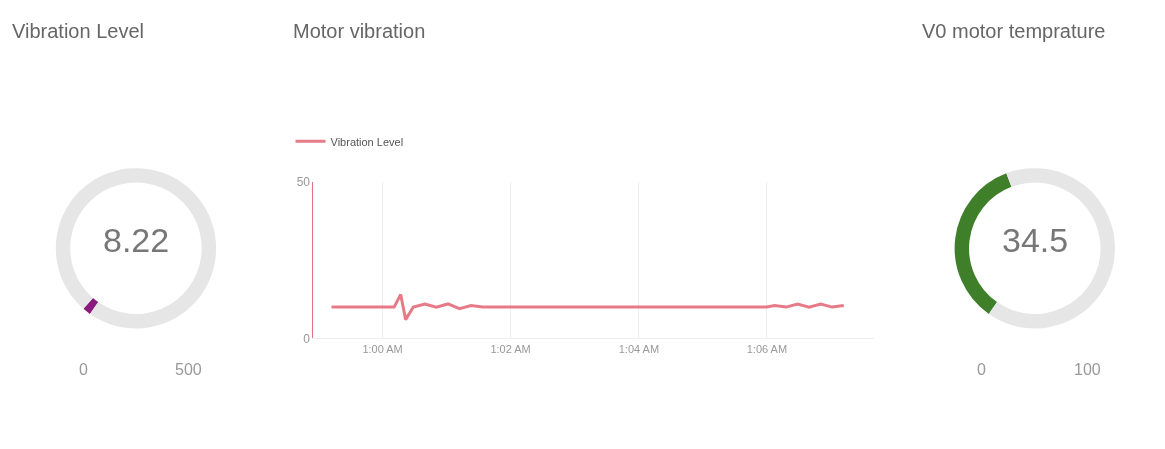 The image size is (1165, 449). What do you see at coordinates (367, 141) in the screenshot?
I see `legend-label: Vibration Level` at bounding box center [367, 141].